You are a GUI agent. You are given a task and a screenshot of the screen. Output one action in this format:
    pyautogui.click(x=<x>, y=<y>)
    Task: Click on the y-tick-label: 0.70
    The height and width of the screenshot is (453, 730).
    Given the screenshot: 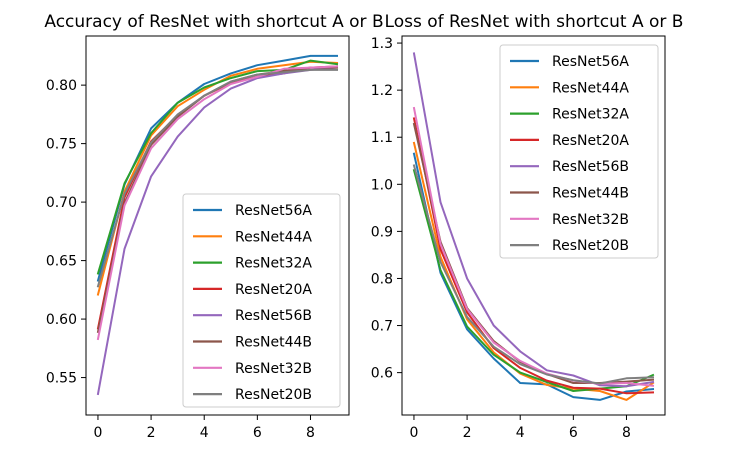 What is the action you would take?
    pyautogui.click(x=61, y=203)
    